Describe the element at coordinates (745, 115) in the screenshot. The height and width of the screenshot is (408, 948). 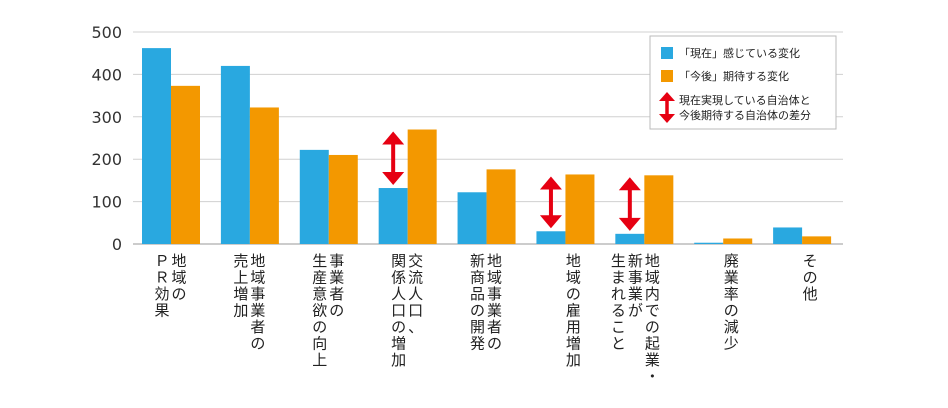
I see `legend-label-gap-line2: 今後期待する自治体の差分` at that location.